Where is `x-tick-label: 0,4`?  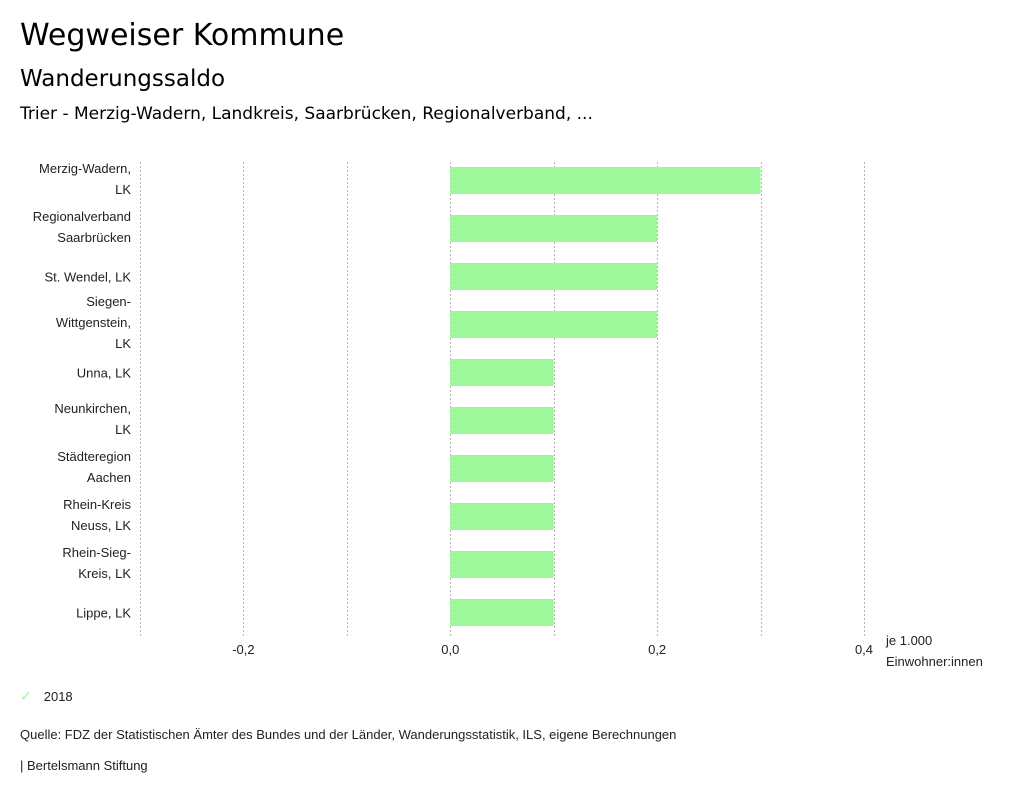
x-tick-label: 0,4 is located at coordinates (864, 649).